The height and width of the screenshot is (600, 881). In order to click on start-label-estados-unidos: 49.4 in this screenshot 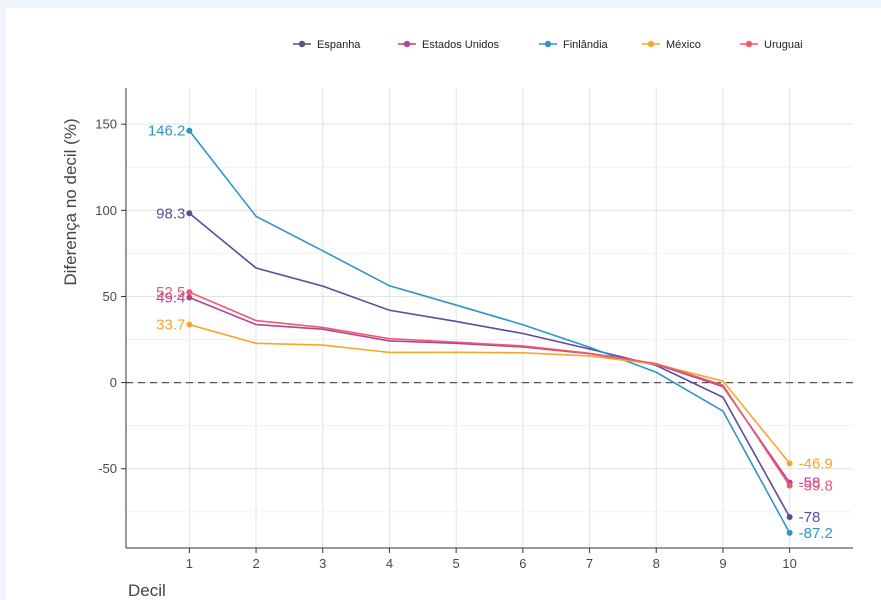, I will do `click(170, 297)`.